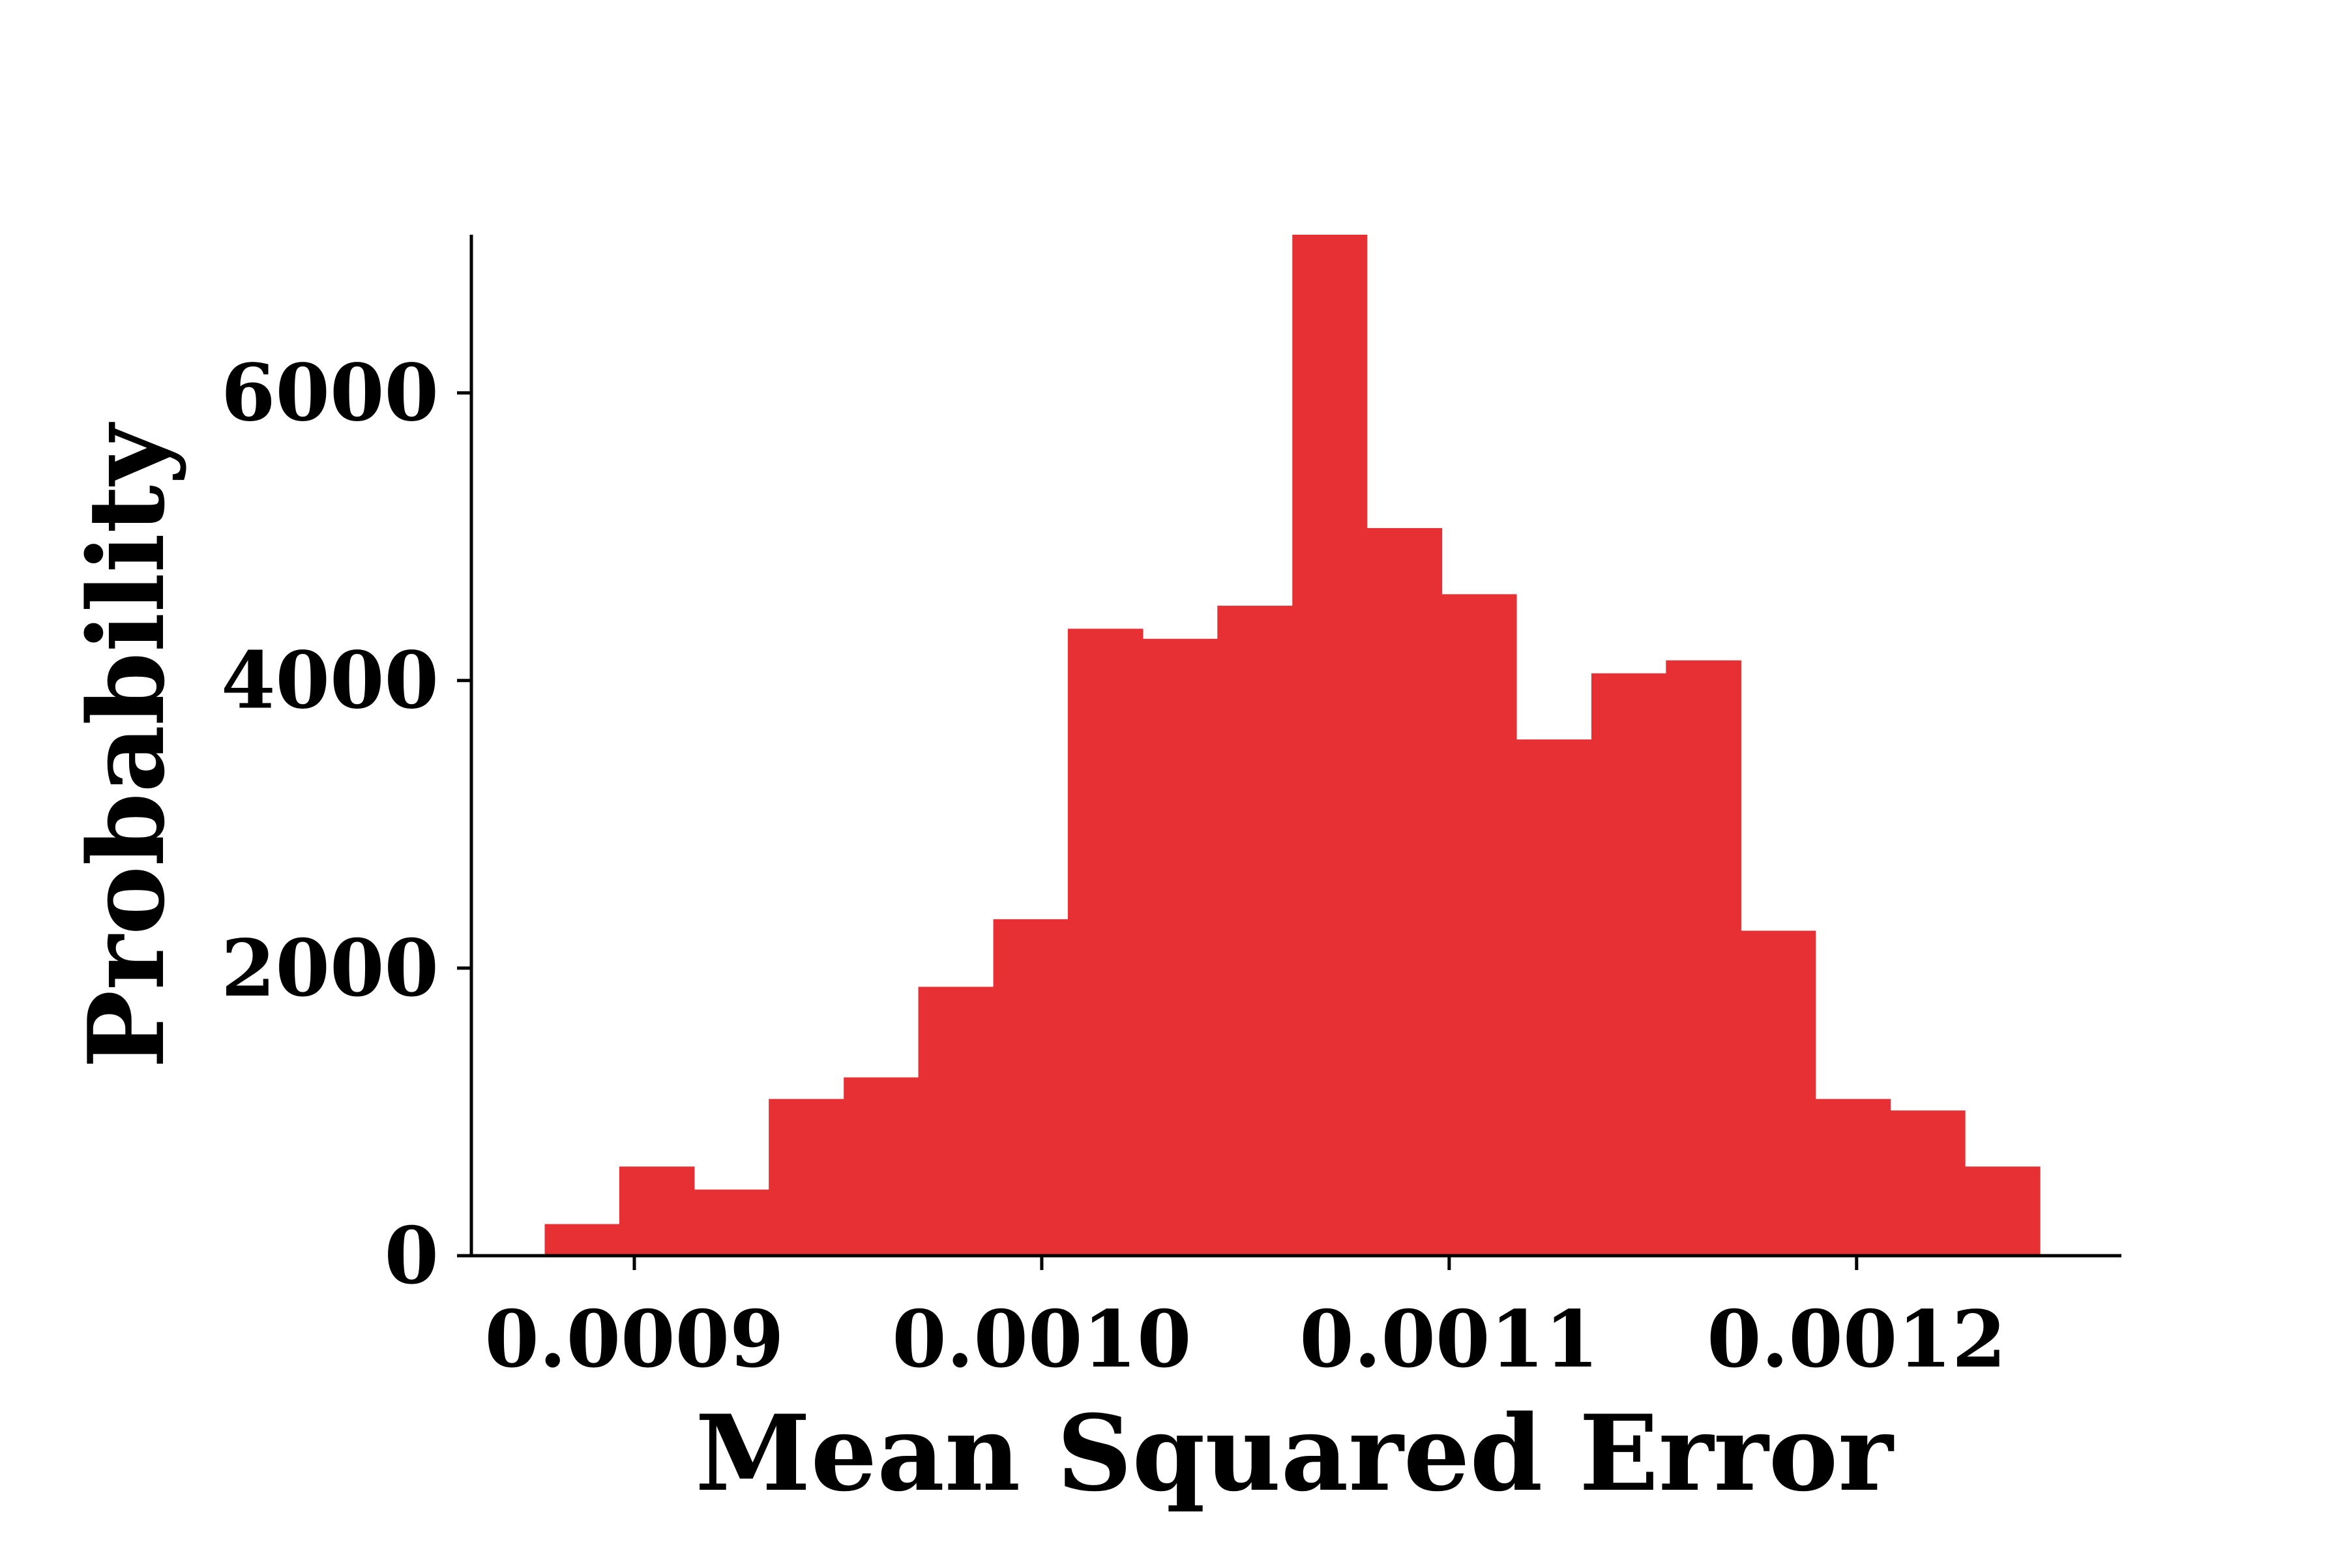  What do you see at coordinates (634, 1340) in the screenshot?
I see `x-tick-label: 0.0009` at bounding box center [634, 1340].